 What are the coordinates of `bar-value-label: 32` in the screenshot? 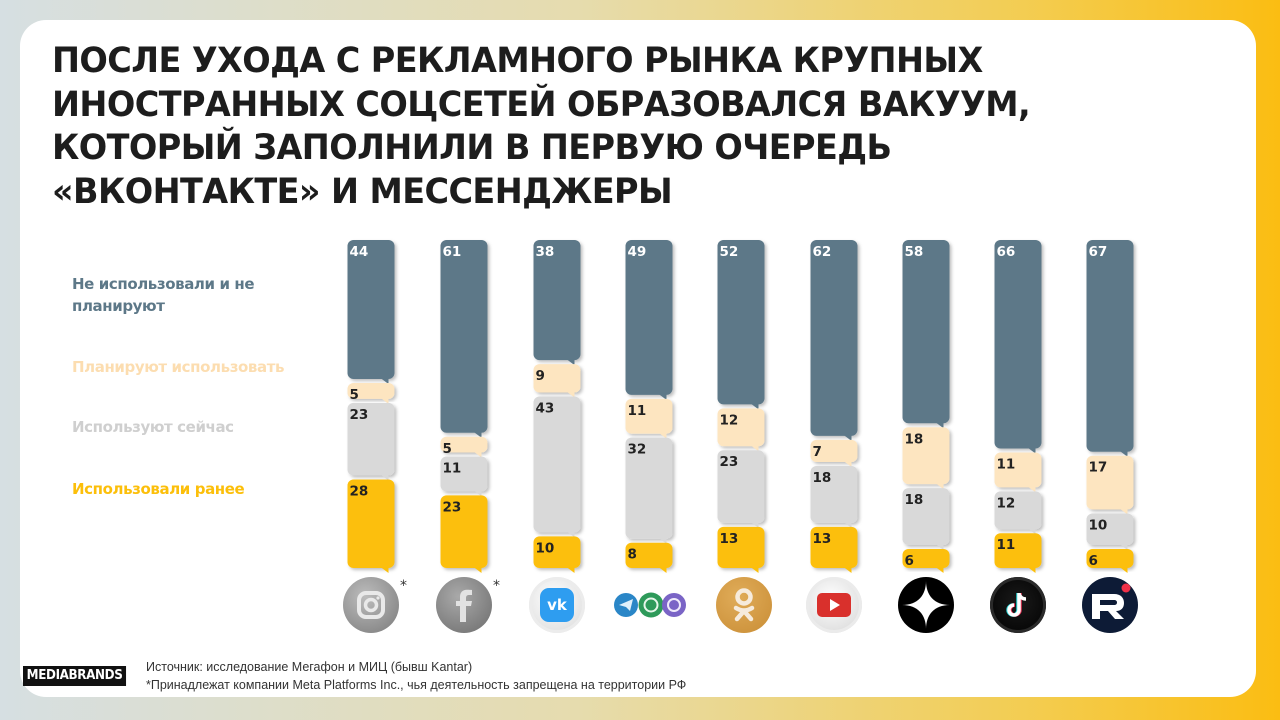 It's located at (637, 450).